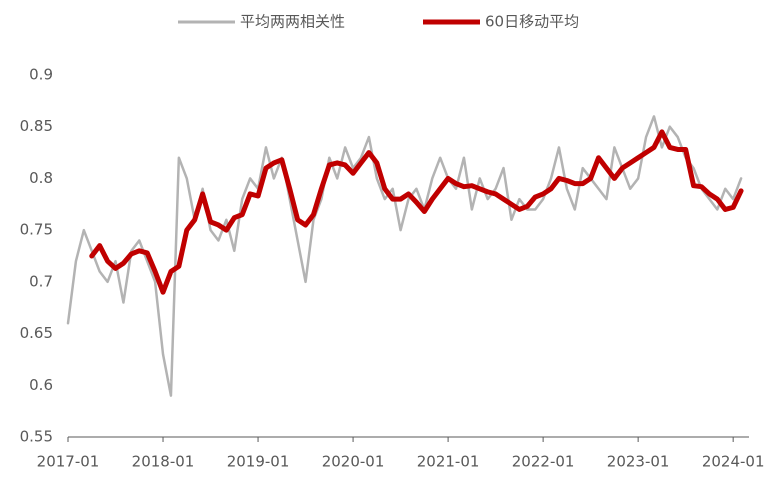 The height and width of the screenshot is (477, 768). What do you see at coordinates (41, 75) in the screenshot?
I see `y-tick-label: 0.9` at bounding box center [41, 75].